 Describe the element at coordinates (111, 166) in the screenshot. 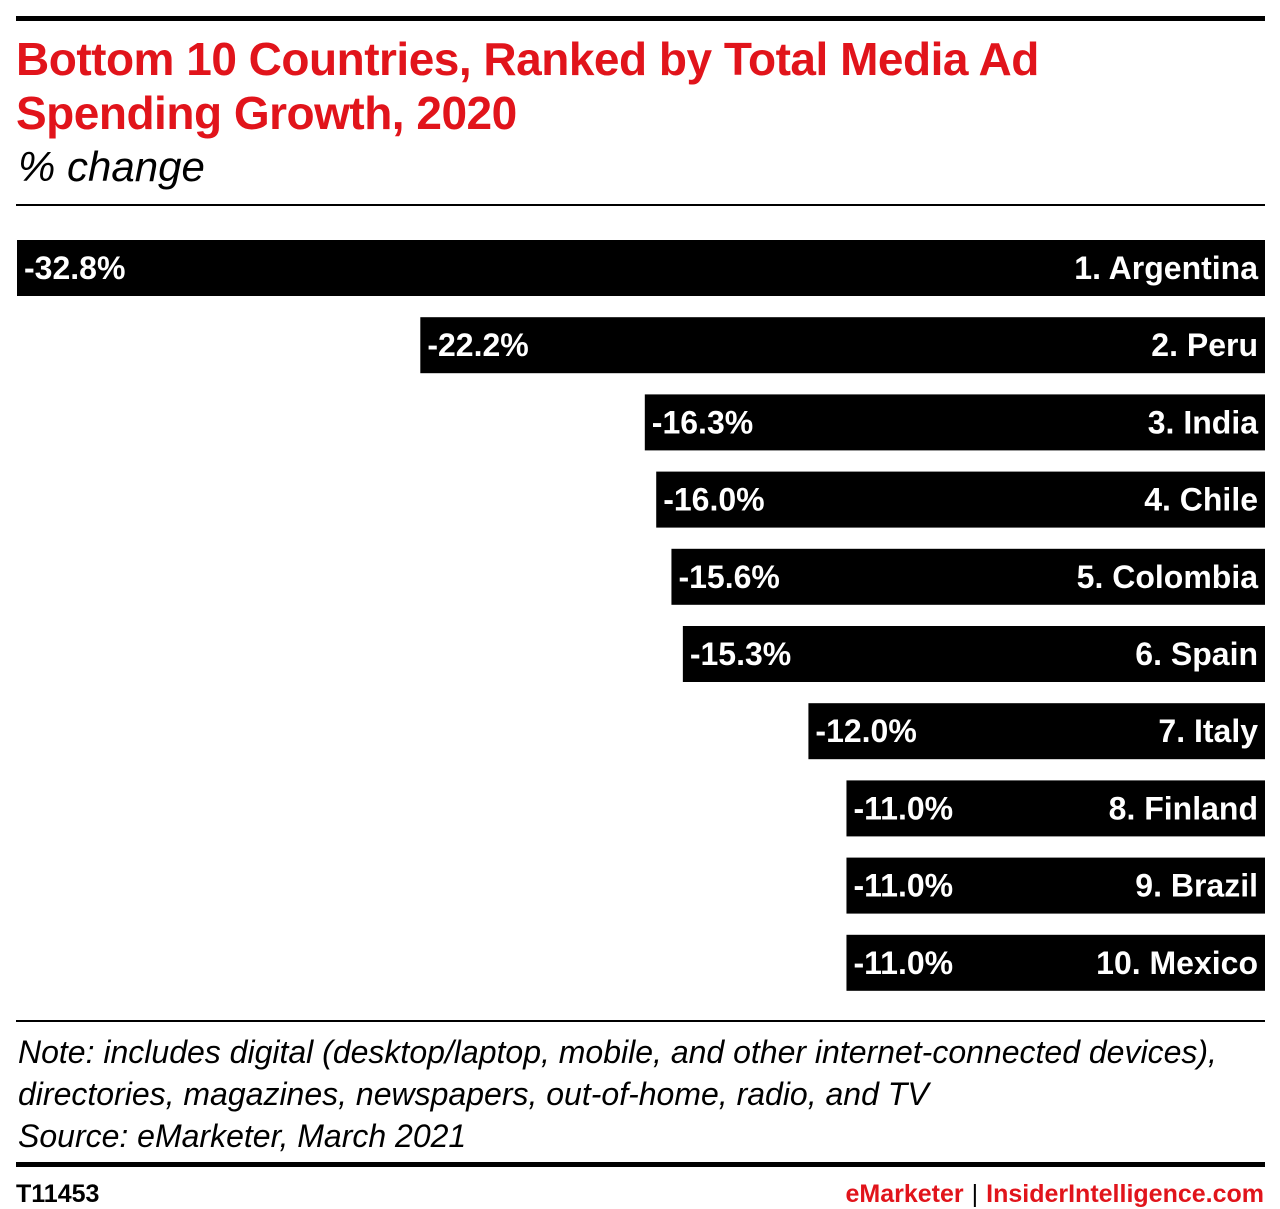

I see `chart-subtitle: % change` at that location.